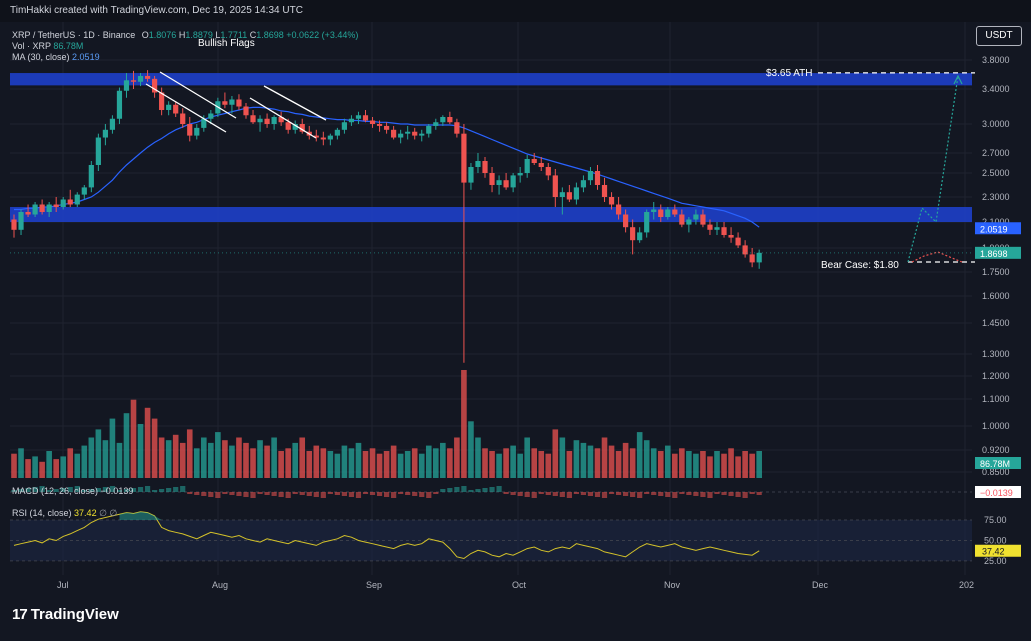 The image size is (1031, 641). Describe the element at coordinates (85, 513) in the screenshot. I see `rsi-value: 37.42` at that location.